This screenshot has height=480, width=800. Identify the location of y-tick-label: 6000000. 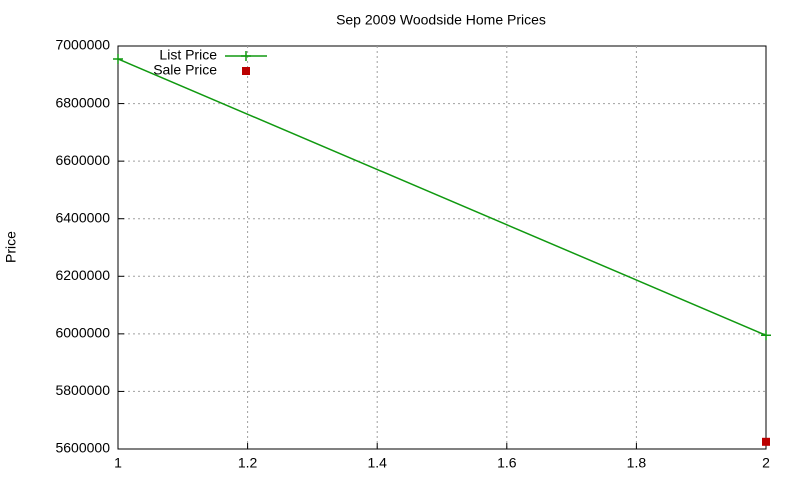
(82, 333).